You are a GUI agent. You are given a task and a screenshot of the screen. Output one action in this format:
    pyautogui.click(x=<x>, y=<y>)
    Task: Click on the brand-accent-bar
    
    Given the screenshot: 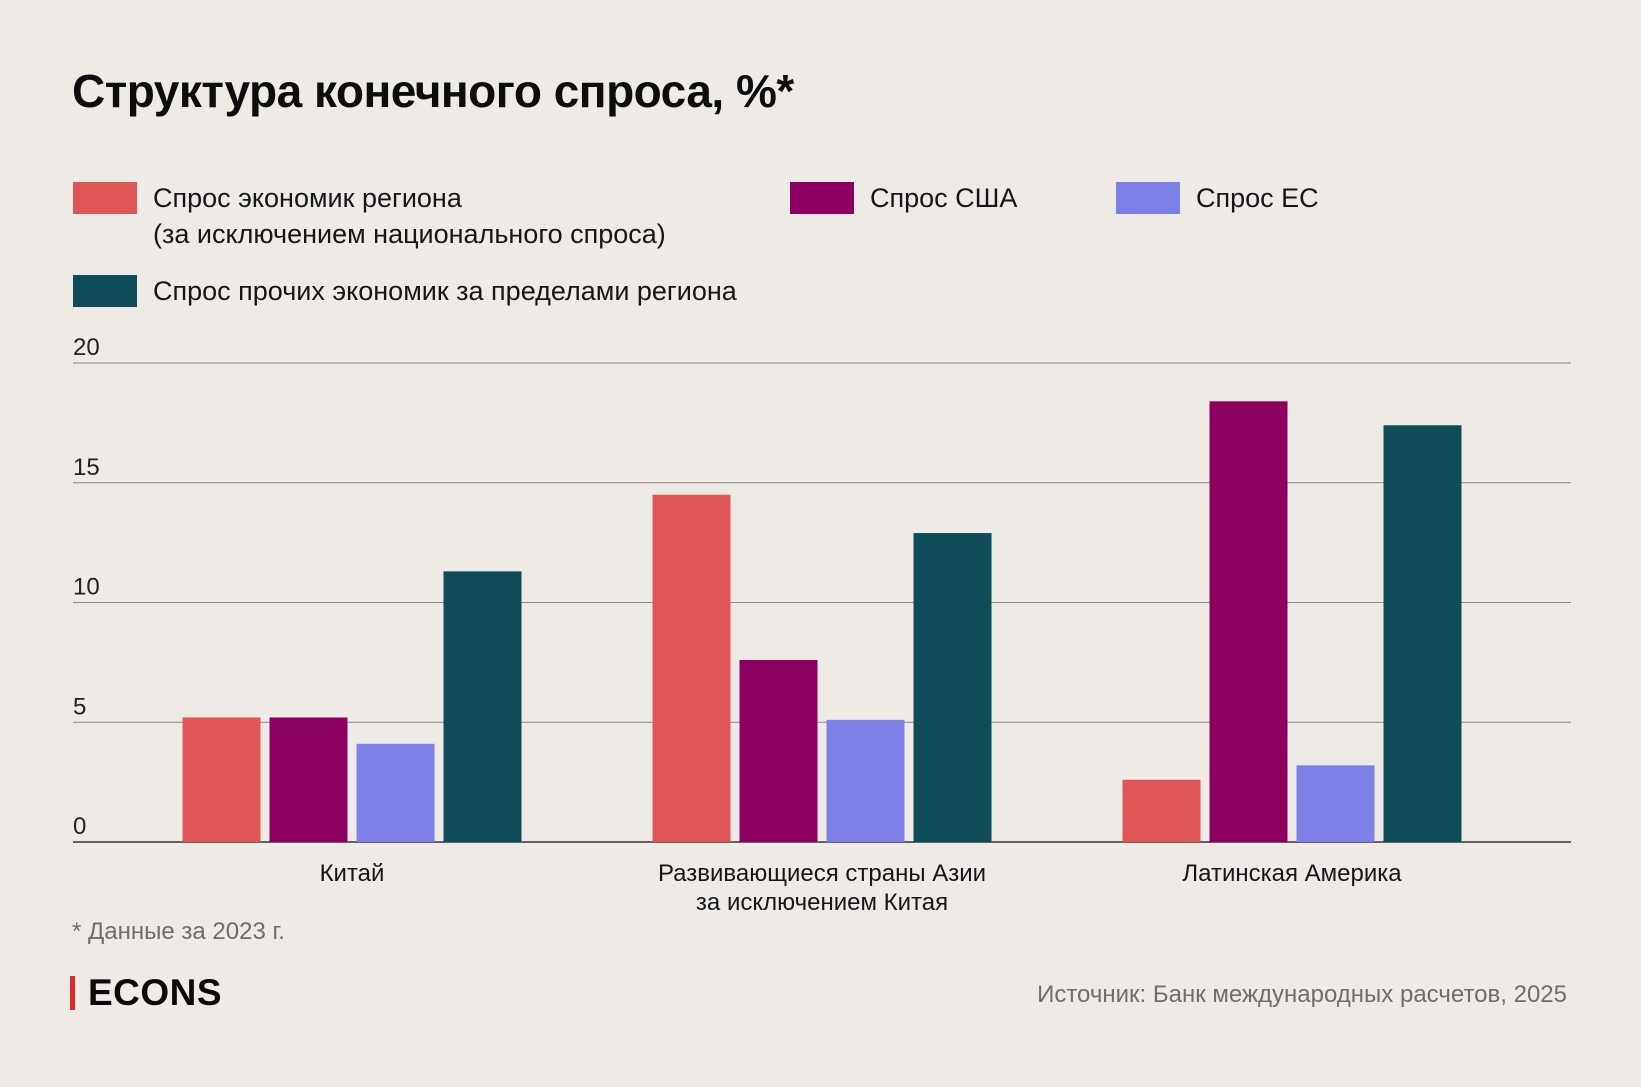 What is the action you would take?
    pyautogui.click(x=72, y=993)
    